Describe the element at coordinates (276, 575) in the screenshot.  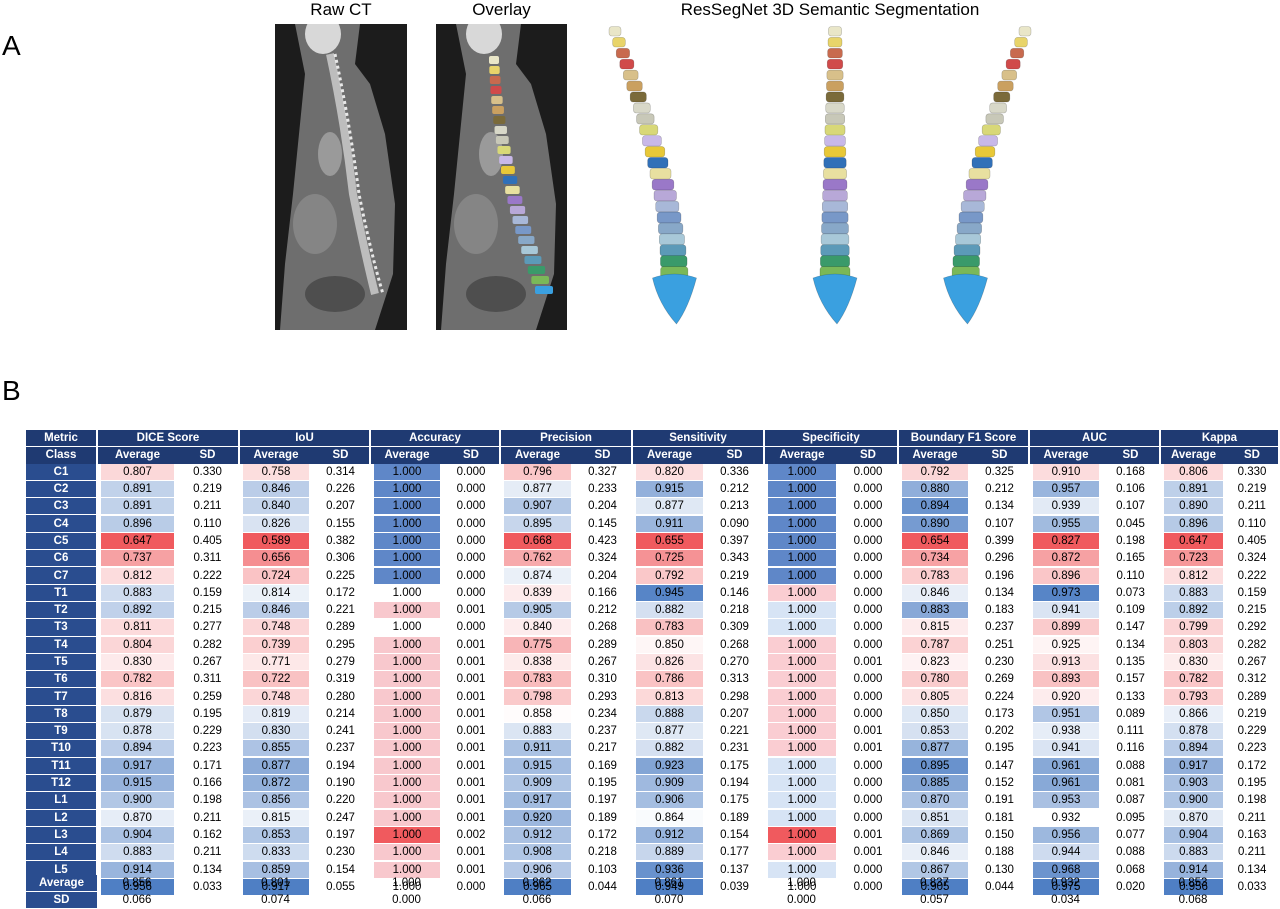
I see `average-value: 0.724` at that location.